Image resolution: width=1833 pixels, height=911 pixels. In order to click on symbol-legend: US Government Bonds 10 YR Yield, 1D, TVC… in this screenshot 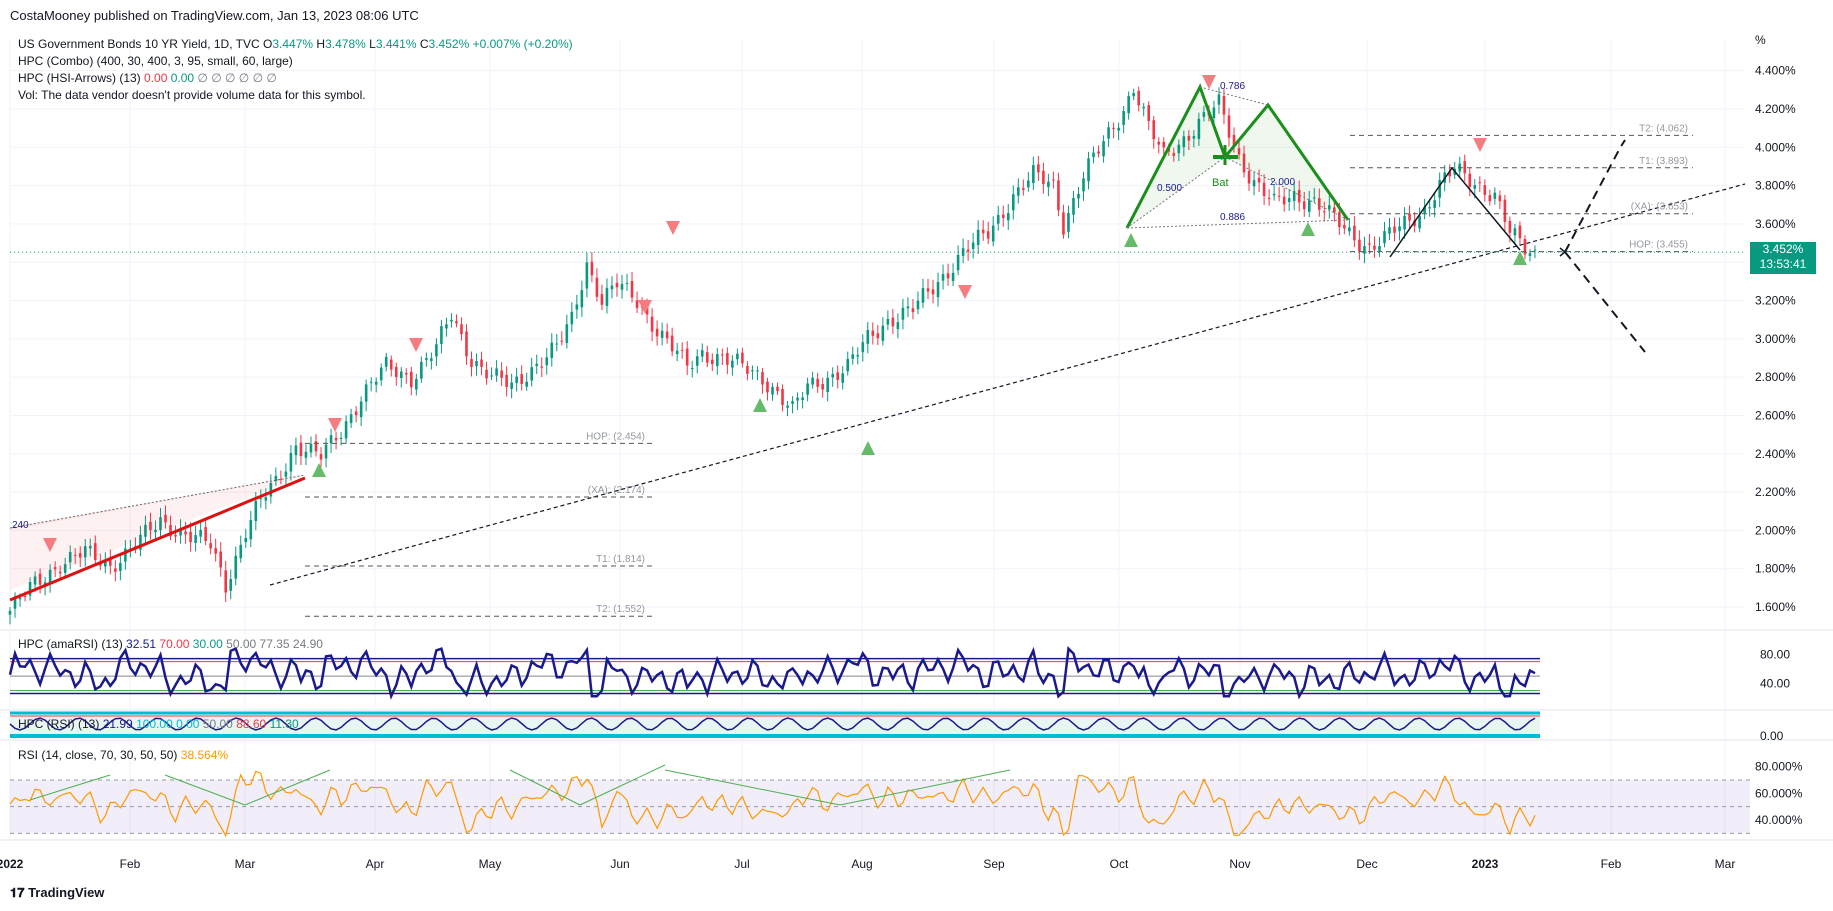, I will do `click(295, 44)`.